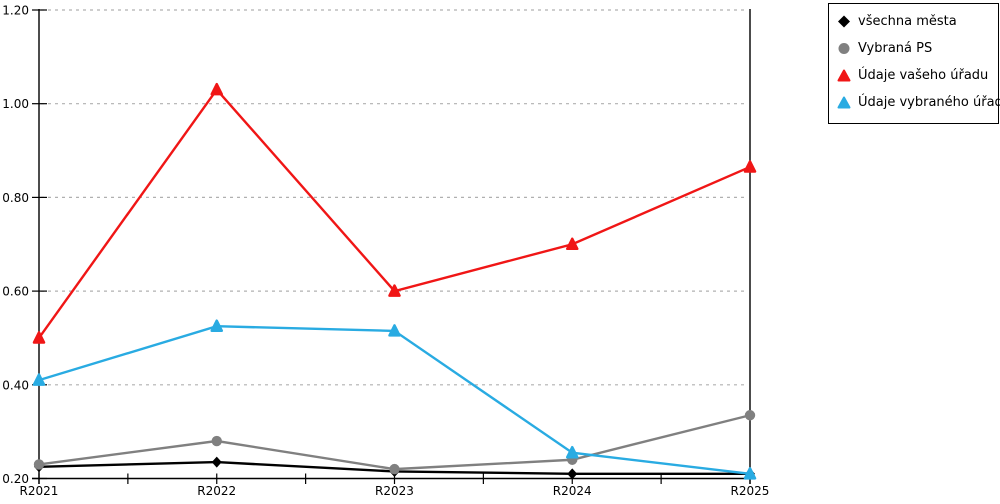 The width and height of the screenshot is (1000, 504). What do you see at coordinates (895, 48) in the screenshot?
I see `legend-label: Vybraná PS` at bounding box center [895, 48].